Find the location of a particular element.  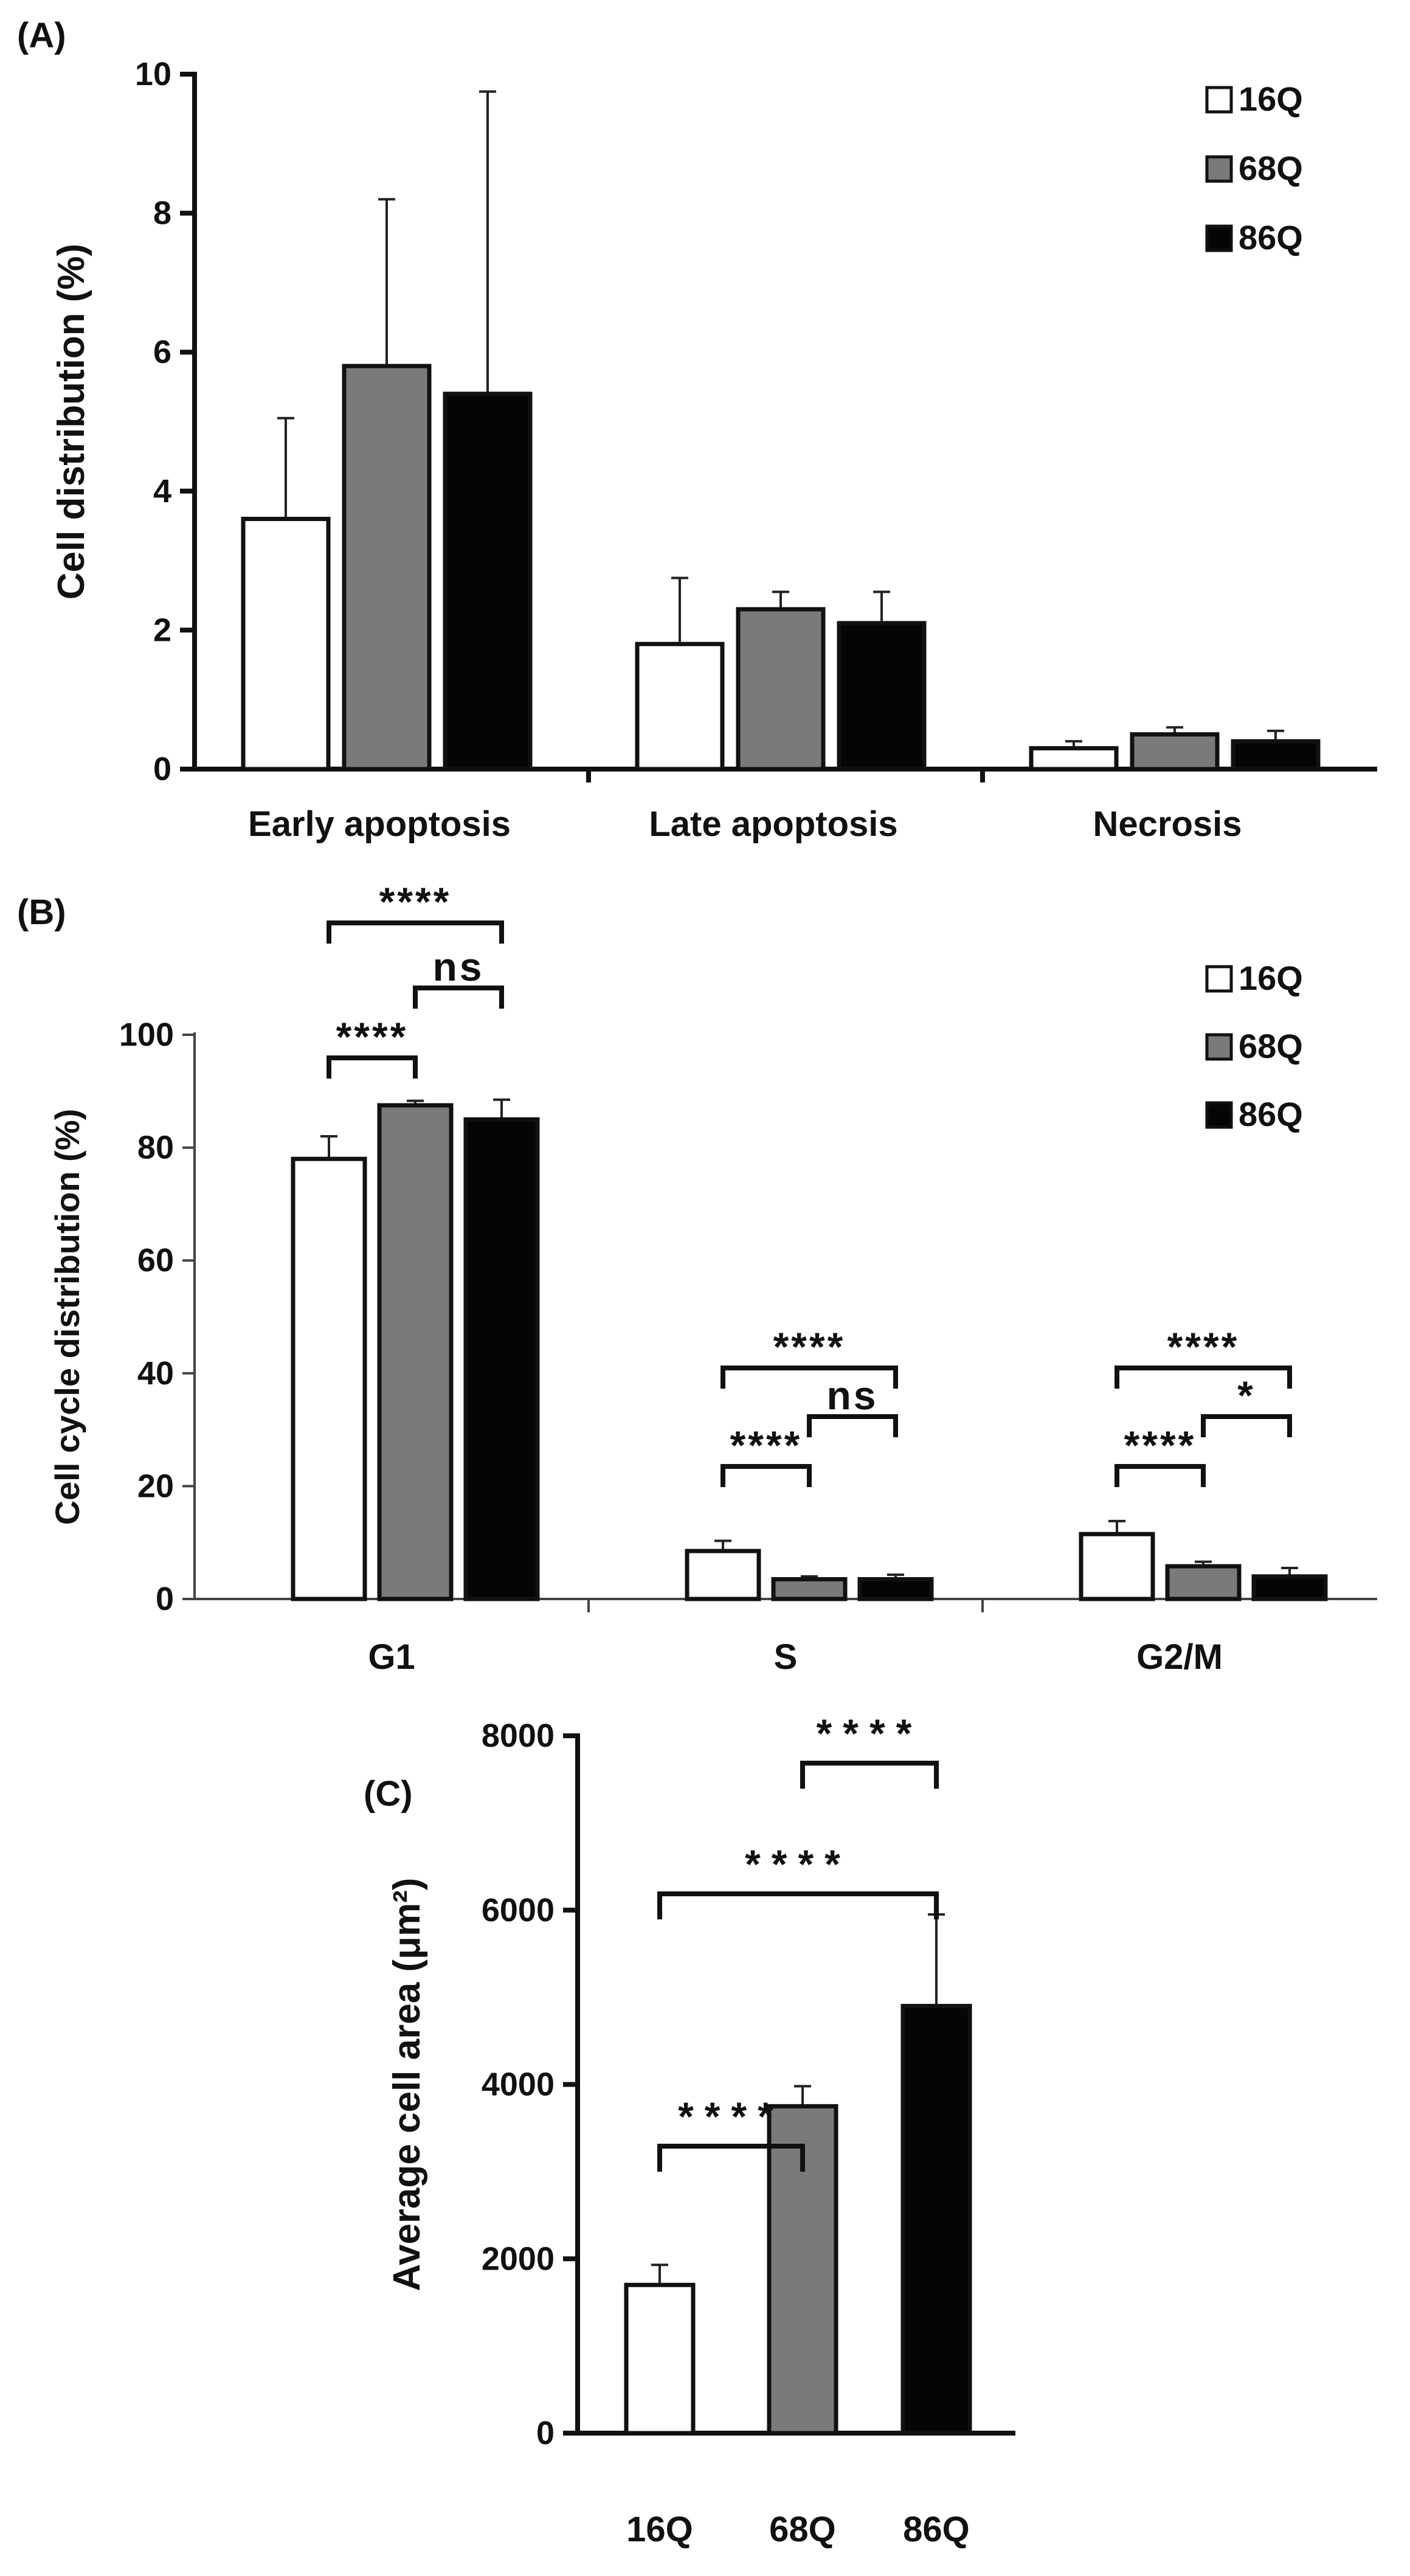

panel-a-legend-label: 86Q is located at coordinates (1271, 237).